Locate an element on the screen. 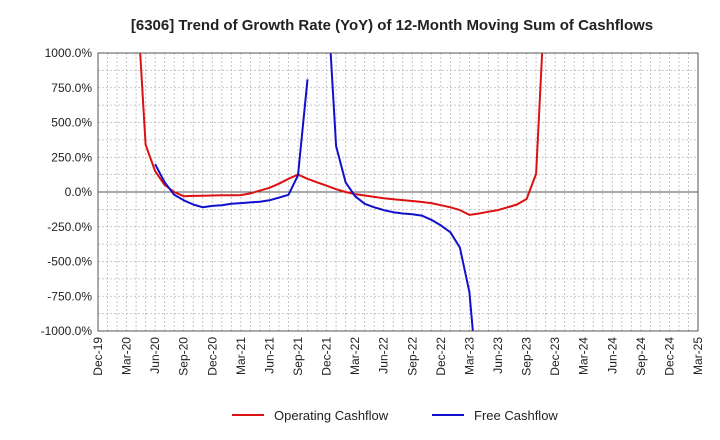  y-tick-label: -250.0% is located at coordinates (69, 227).